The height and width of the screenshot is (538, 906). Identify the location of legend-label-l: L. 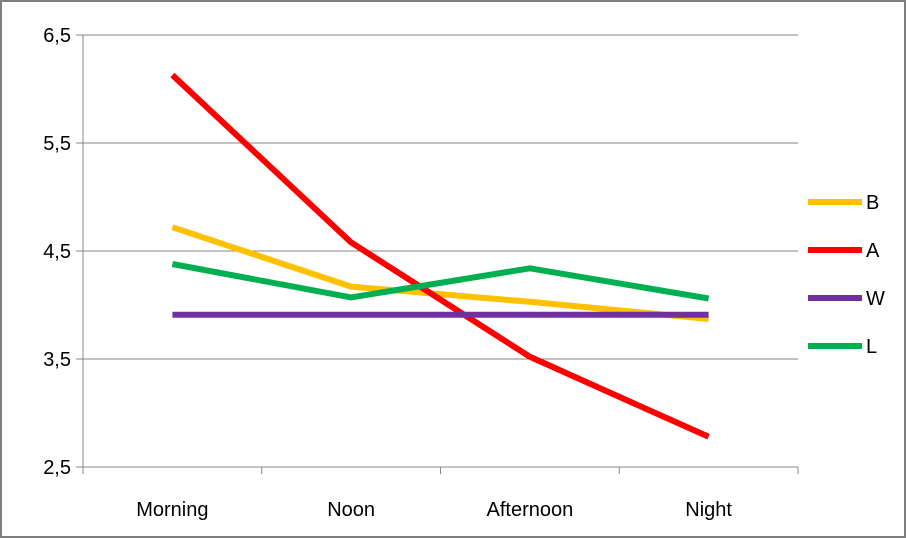
(871, 347).